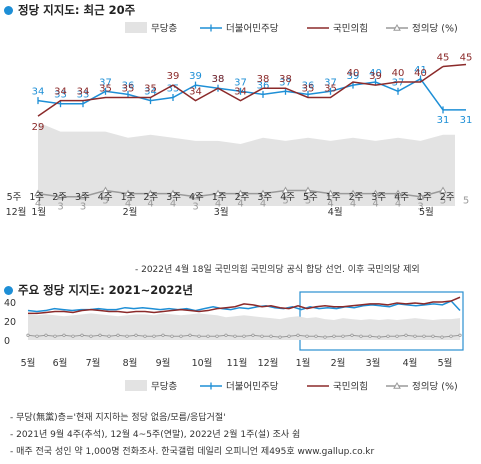  I want to click on legend-item: 정의당 (%), so click(422, 29).